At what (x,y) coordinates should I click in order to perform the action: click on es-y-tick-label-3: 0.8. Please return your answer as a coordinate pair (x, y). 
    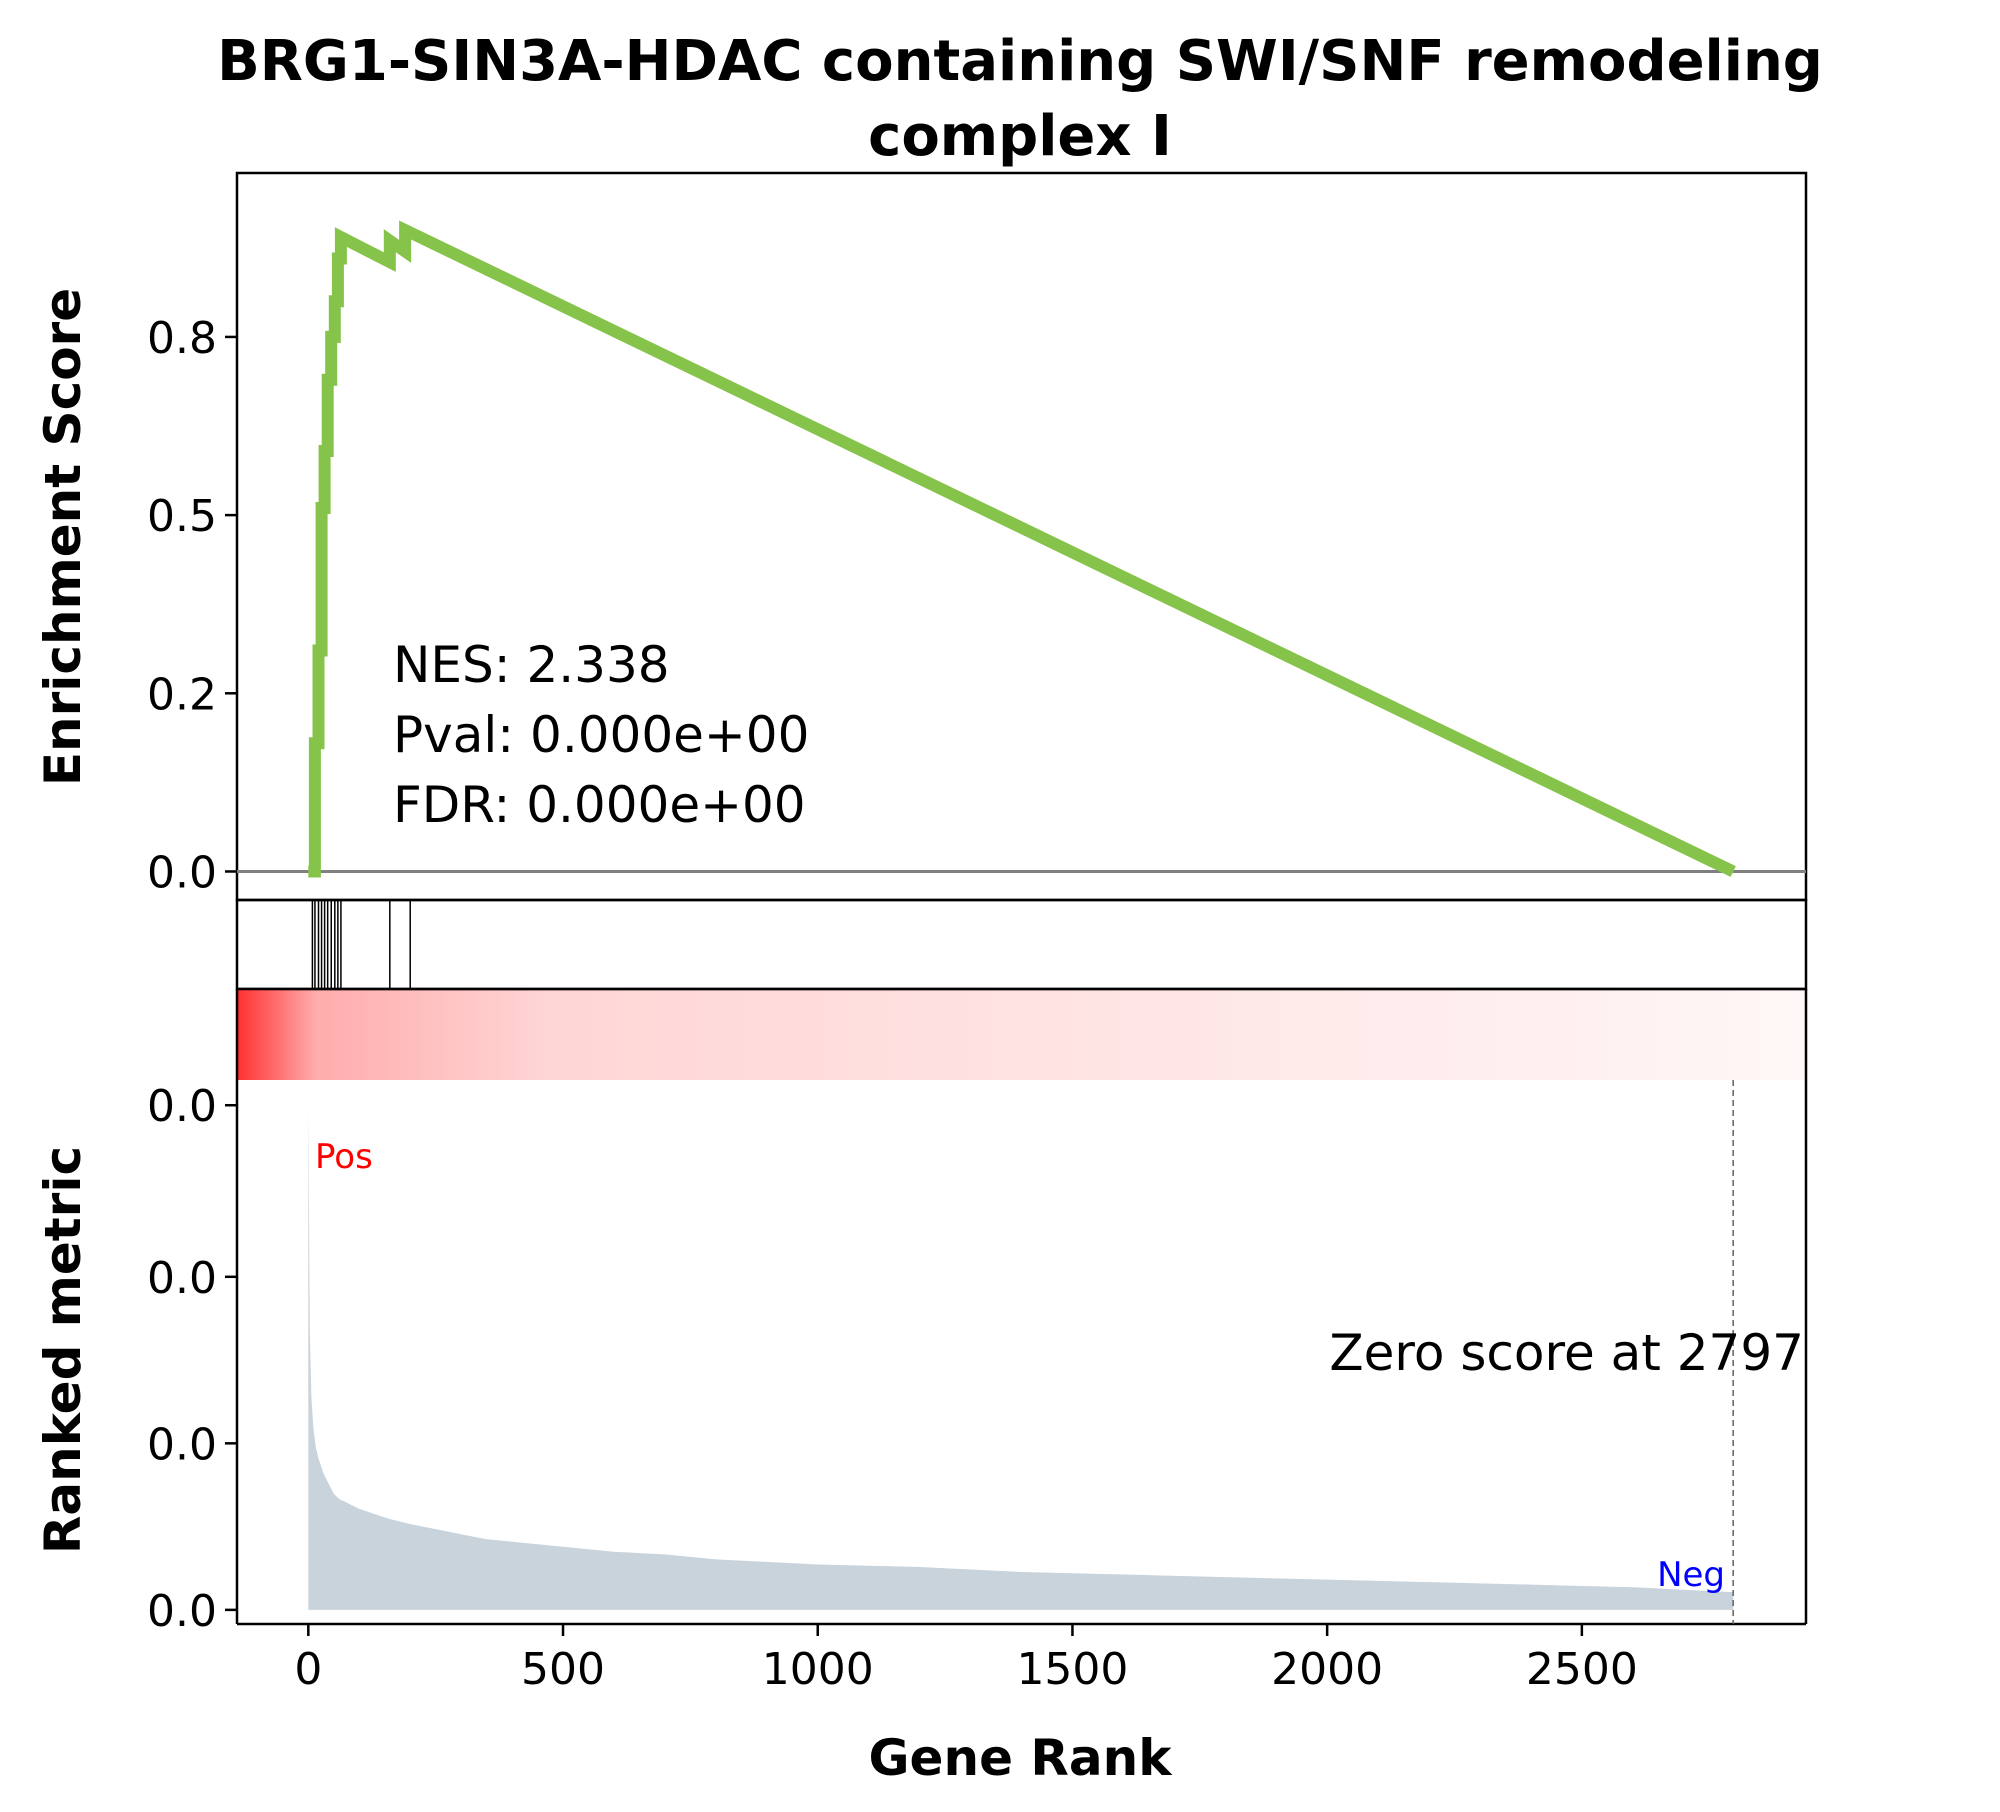
    Looking at the image, I should click on (182, 338).